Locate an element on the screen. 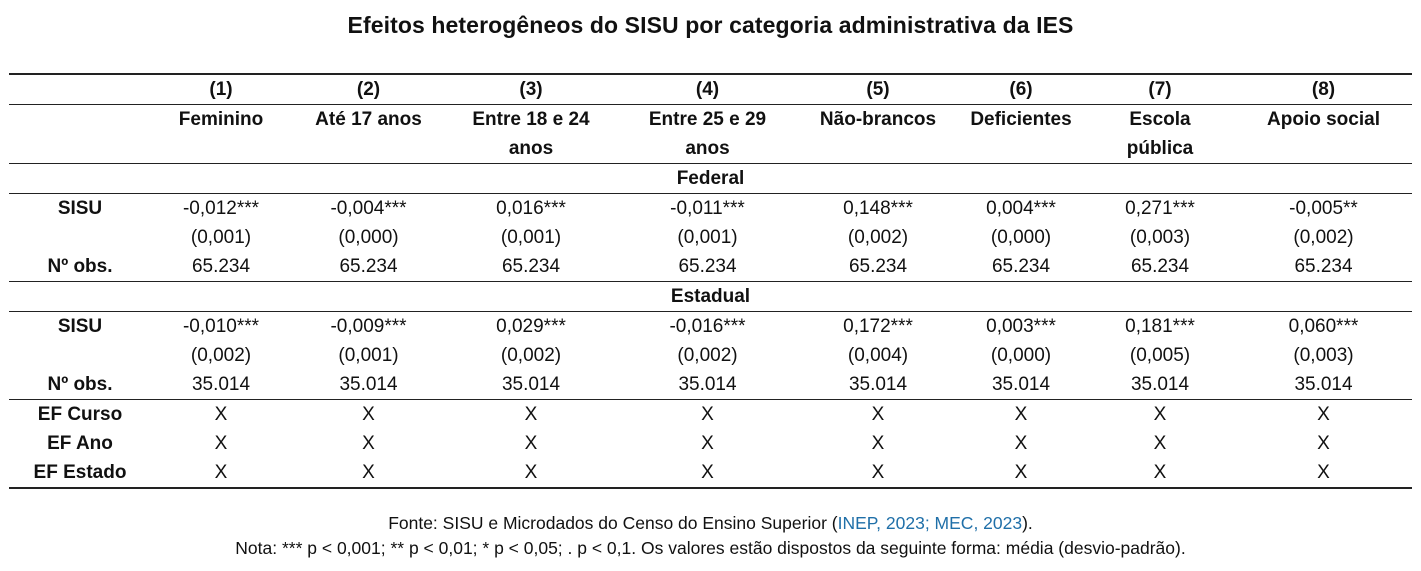  estimate-cell: -0,011*** is located at coordinates (707, 208).